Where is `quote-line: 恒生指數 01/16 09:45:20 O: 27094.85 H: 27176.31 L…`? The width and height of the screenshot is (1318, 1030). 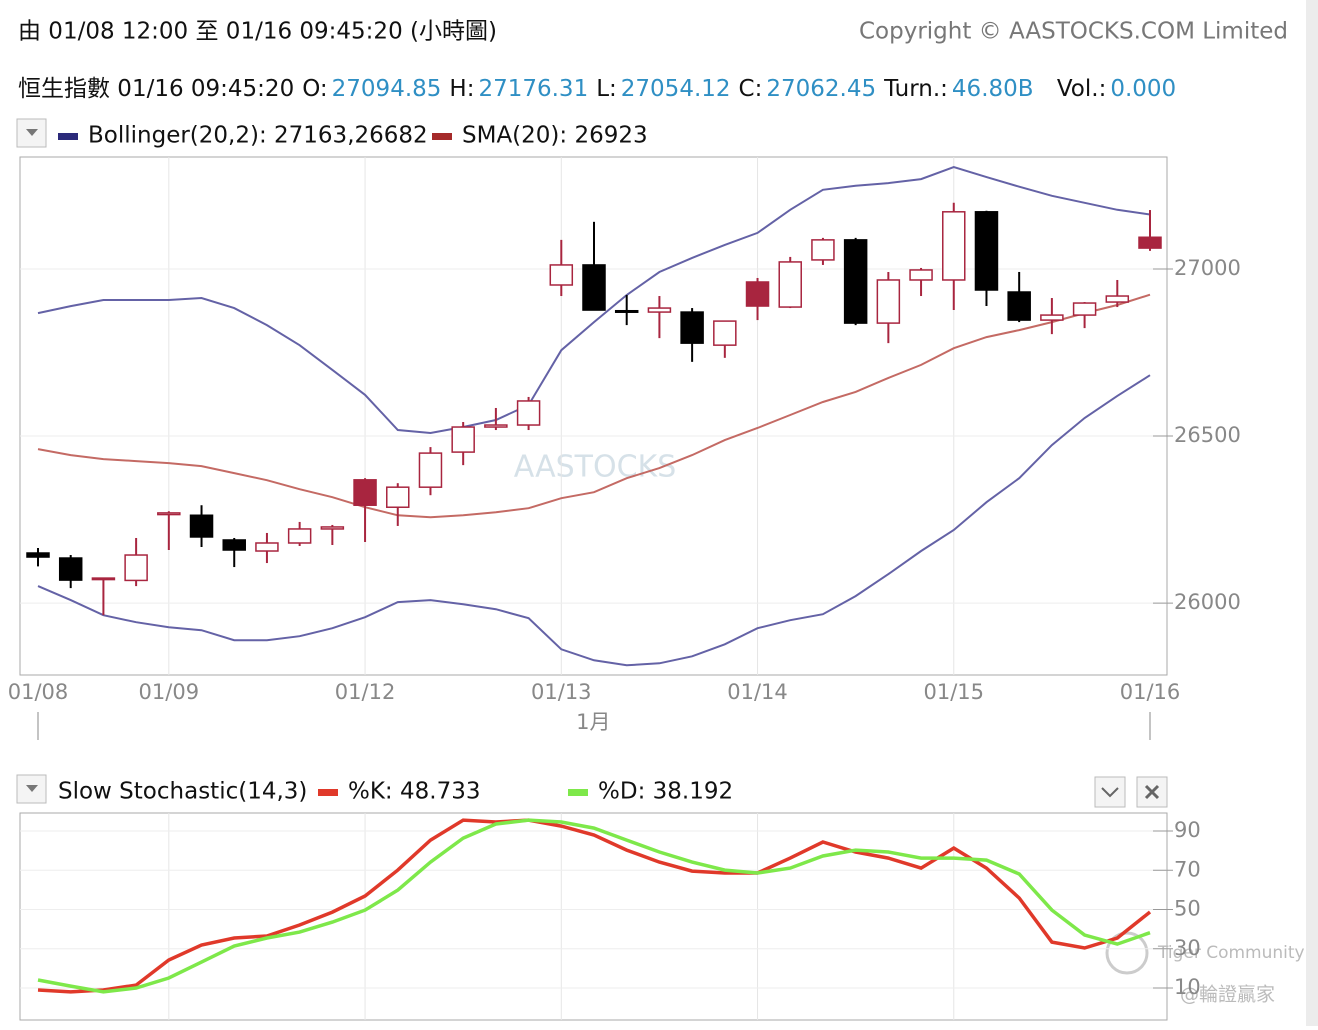 quote-line: 恒生指數 01/16 09:45:20 O: 27094.85 H: 27176.31 L… is located at coordinates (597, 89).